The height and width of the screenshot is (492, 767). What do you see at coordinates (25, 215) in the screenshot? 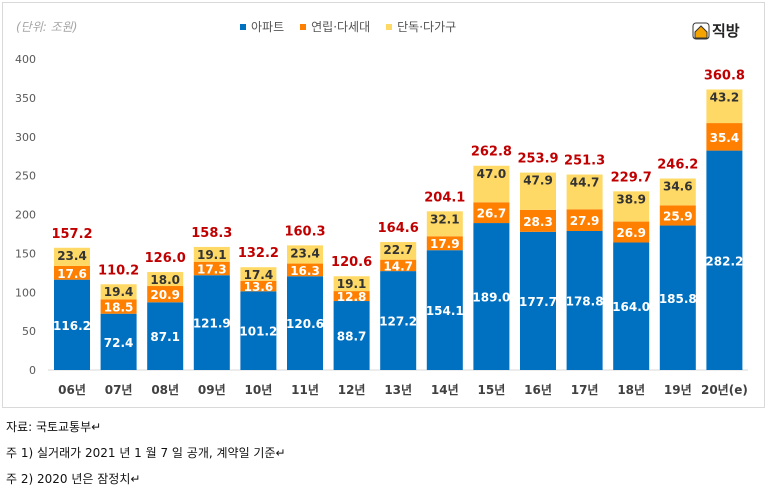
I see `y-tick-label: 200` at bounding box center [25, 215].